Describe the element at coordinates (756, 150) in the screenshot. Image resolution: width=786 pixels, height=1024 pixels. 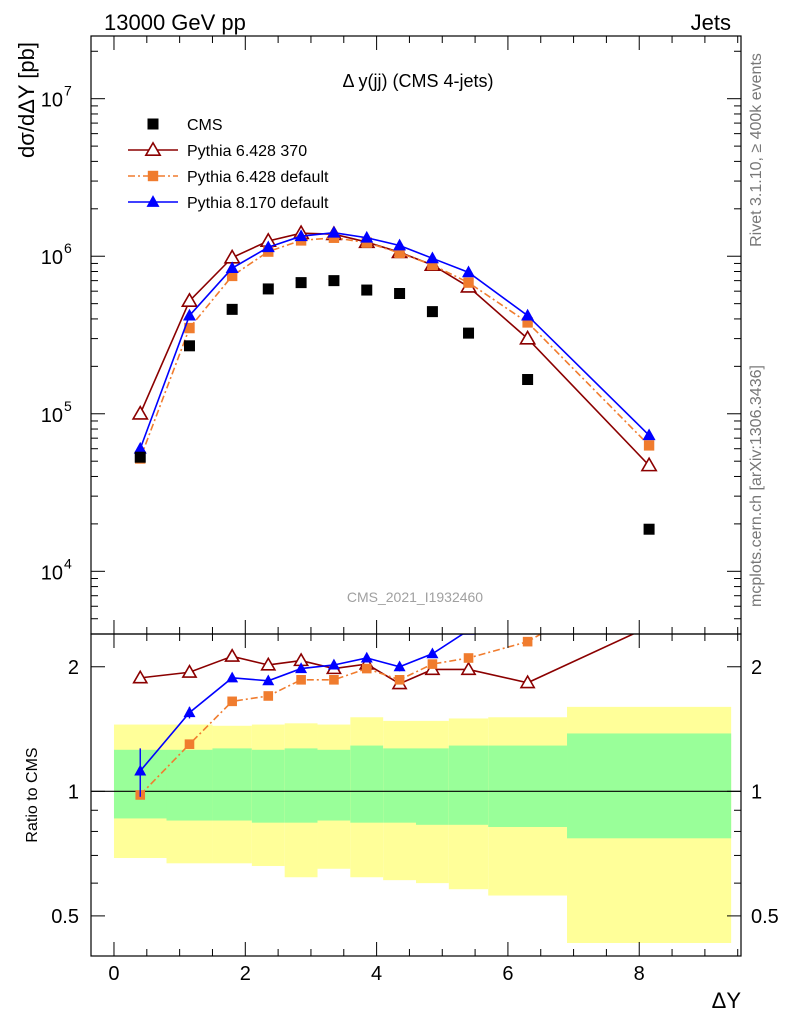
I see `rivet-version-label: Rivet 3.1.10, ≥ 400k events` at that location.